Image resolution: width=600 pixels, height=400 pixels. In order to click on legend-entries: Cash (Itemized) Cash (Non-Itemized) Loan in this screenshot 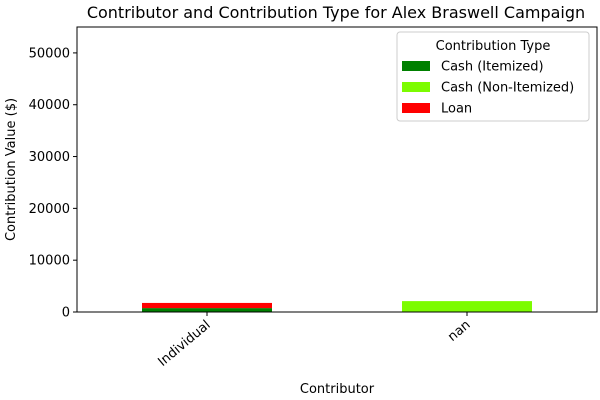, I will do `click(488, 88)`.